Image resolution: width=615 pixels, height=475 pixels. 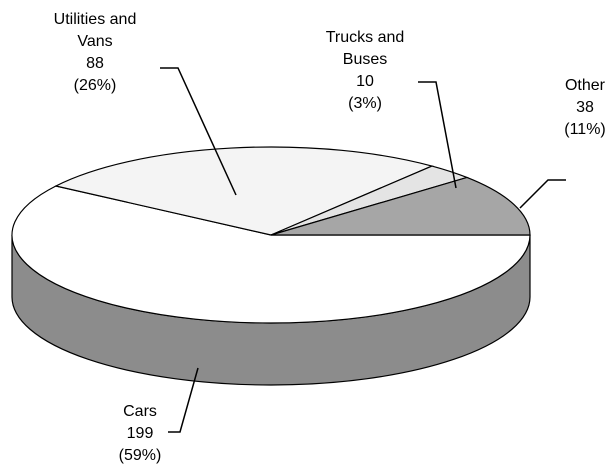 What do you see at coordinates (94, 41) in the screenshot?
I see `label-line: Vans` at bounding box center [94, 41].